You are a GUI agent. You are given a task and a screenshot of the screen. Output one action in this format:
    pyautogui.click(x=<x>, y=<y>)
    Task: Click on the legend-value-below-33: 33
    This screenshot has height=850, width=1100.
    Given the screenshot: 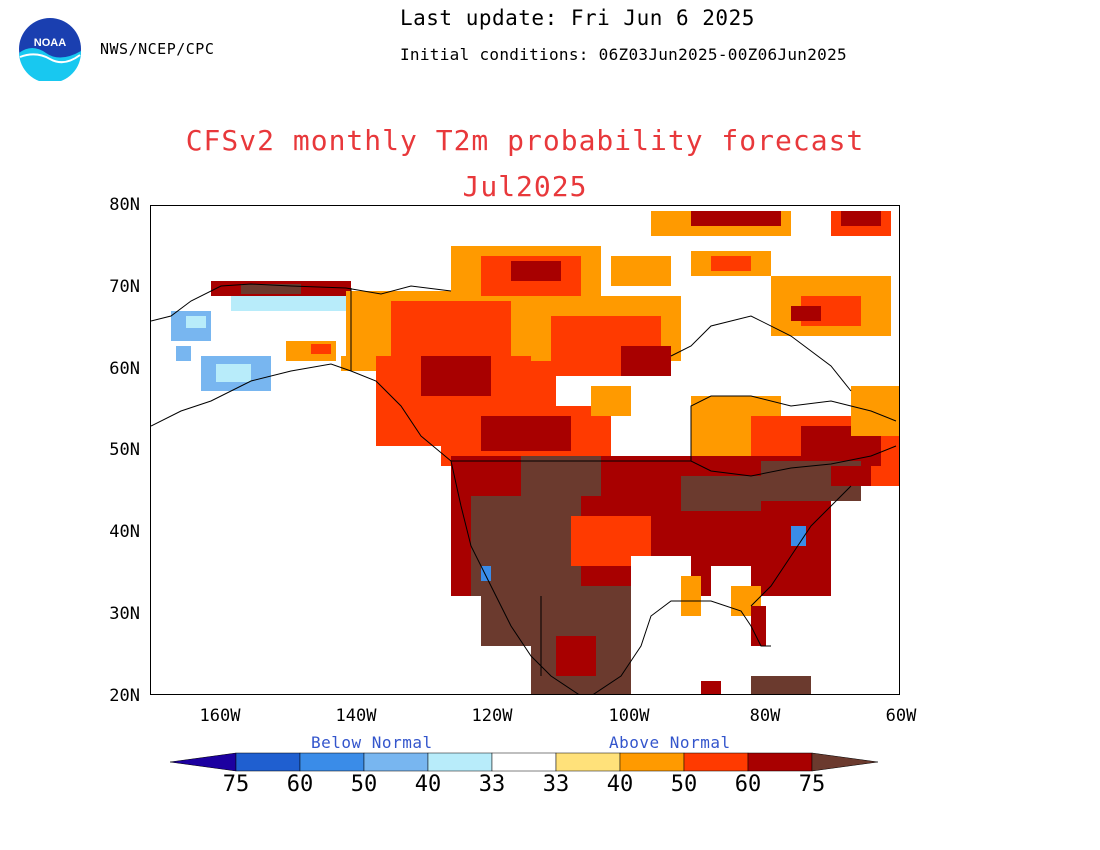 What is the action you would take?
    pyautogui.click(x=492, y=784)
    